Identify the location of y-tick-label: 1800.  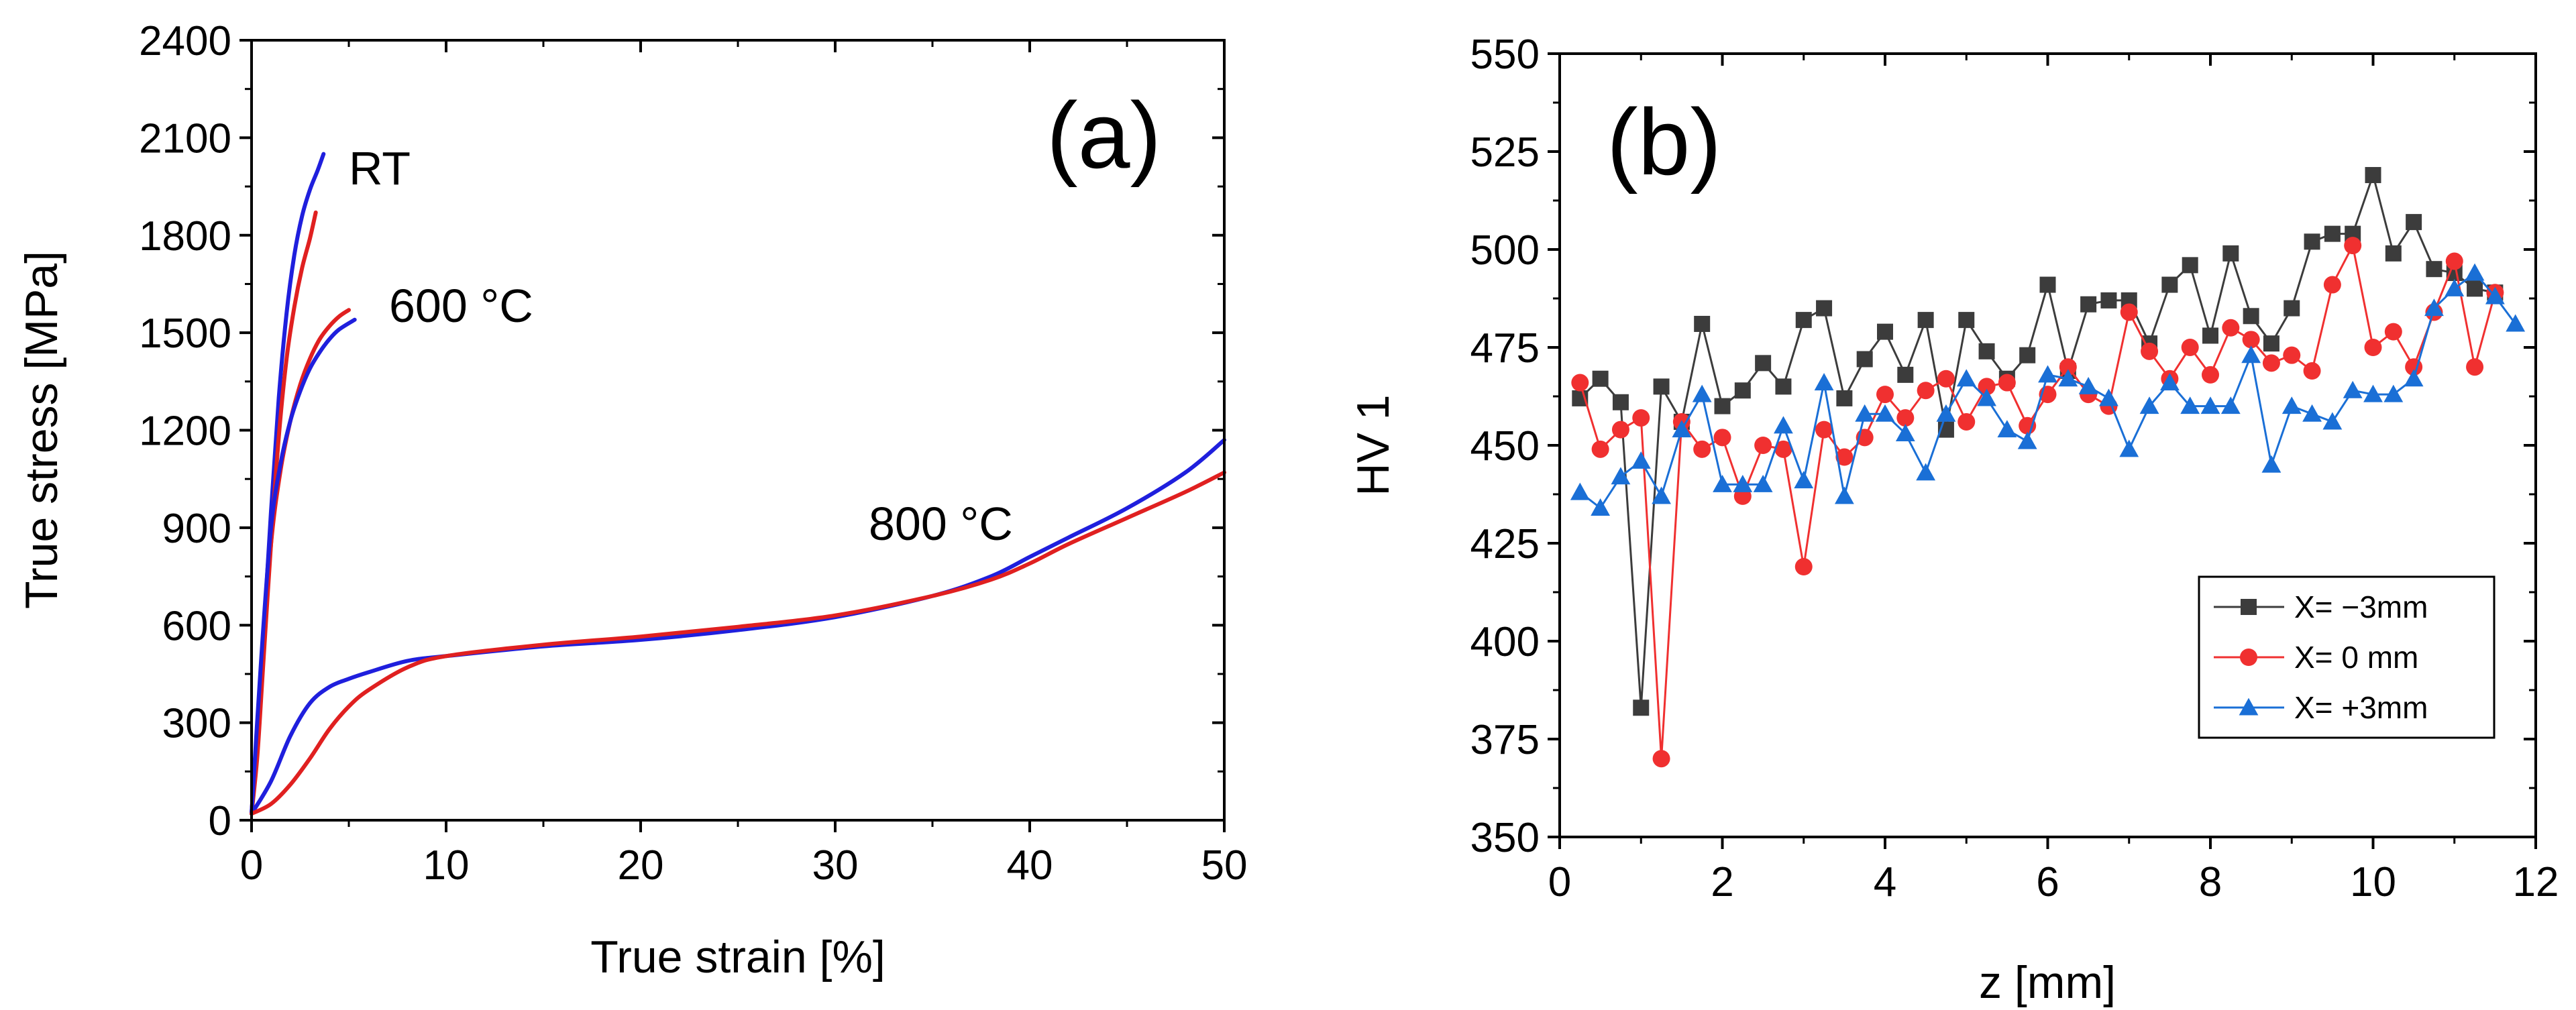
(185, 236).